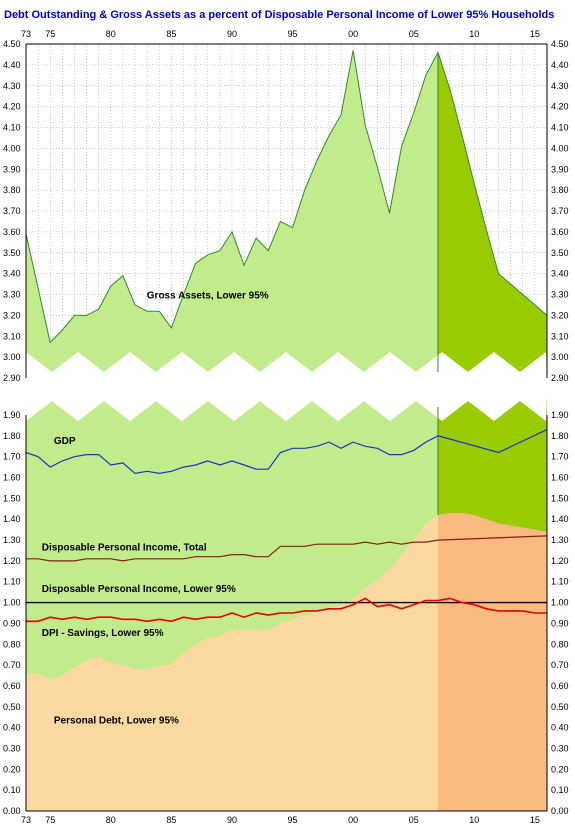 The image size is (575, 838). Describe the element at coordinates (12, 457) in the screenshot. I see `y-tick-label-left: 1.70` at that location.